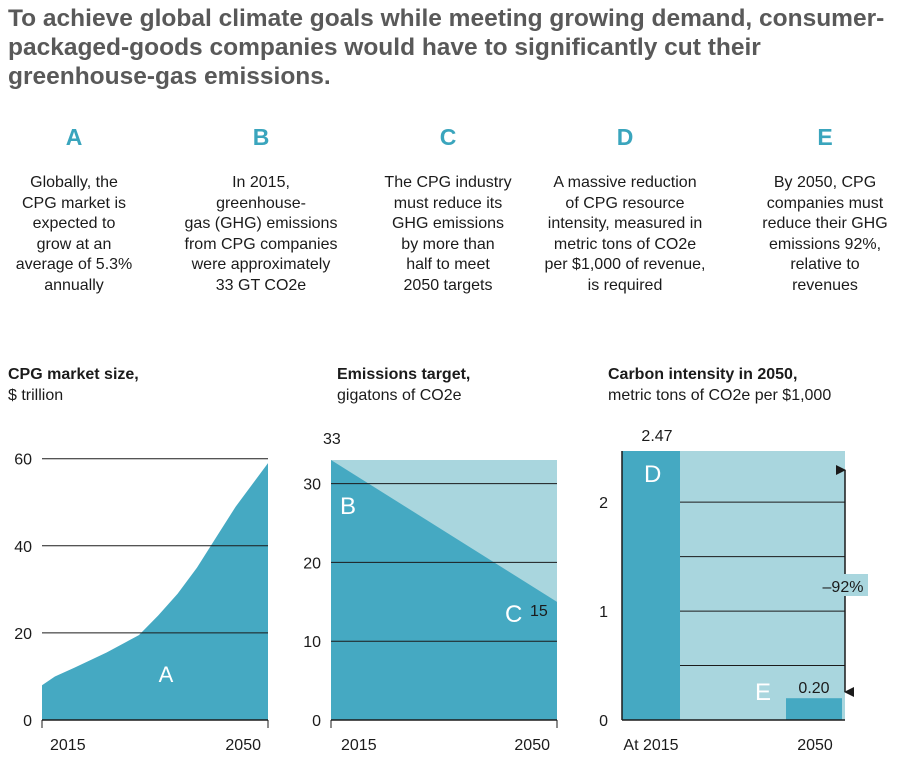 The image size is (900, 760). What do you see at coordinates (625, 137) in the screenshot?
I see `step-d-letter: D` at bounding box center [625, 137].